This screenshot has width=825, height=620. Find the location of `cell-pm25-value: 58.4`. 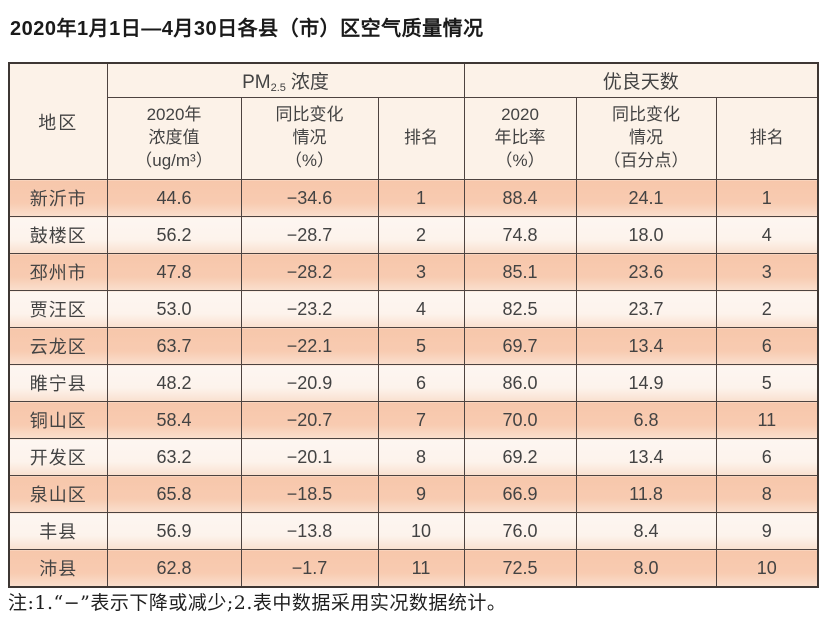

cell-pm25-value: 58.4 is located at coordinates (174, 420).